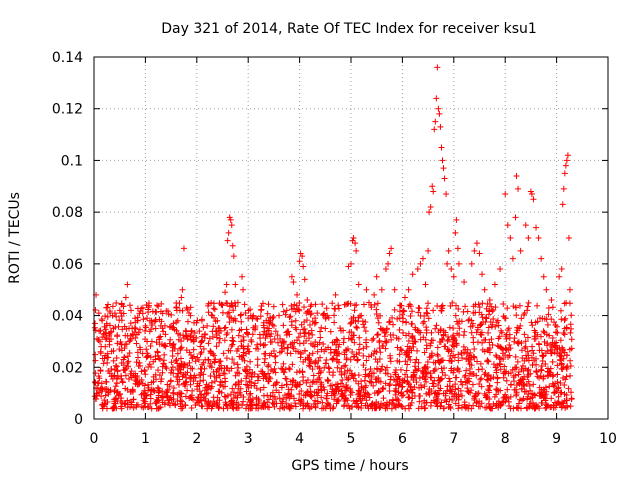 Image resolution: width=640 pixels, height=480 pixels. I want to click on x-tick-label: 10, so click(608, 439).